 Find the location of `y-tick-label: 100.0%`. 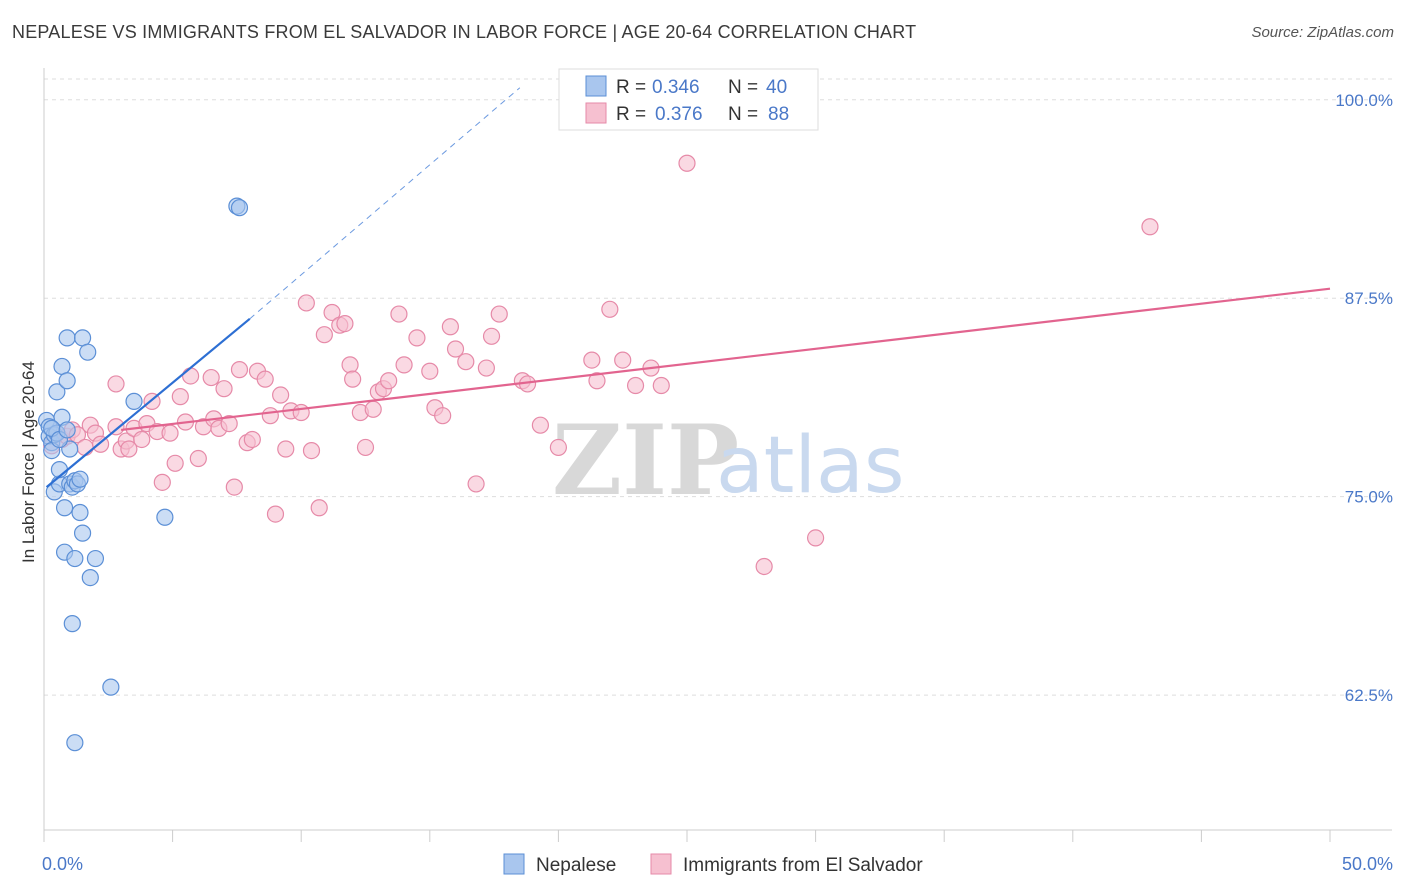

y-tick-label: 100.0% is located at coordinates (1364, 100).